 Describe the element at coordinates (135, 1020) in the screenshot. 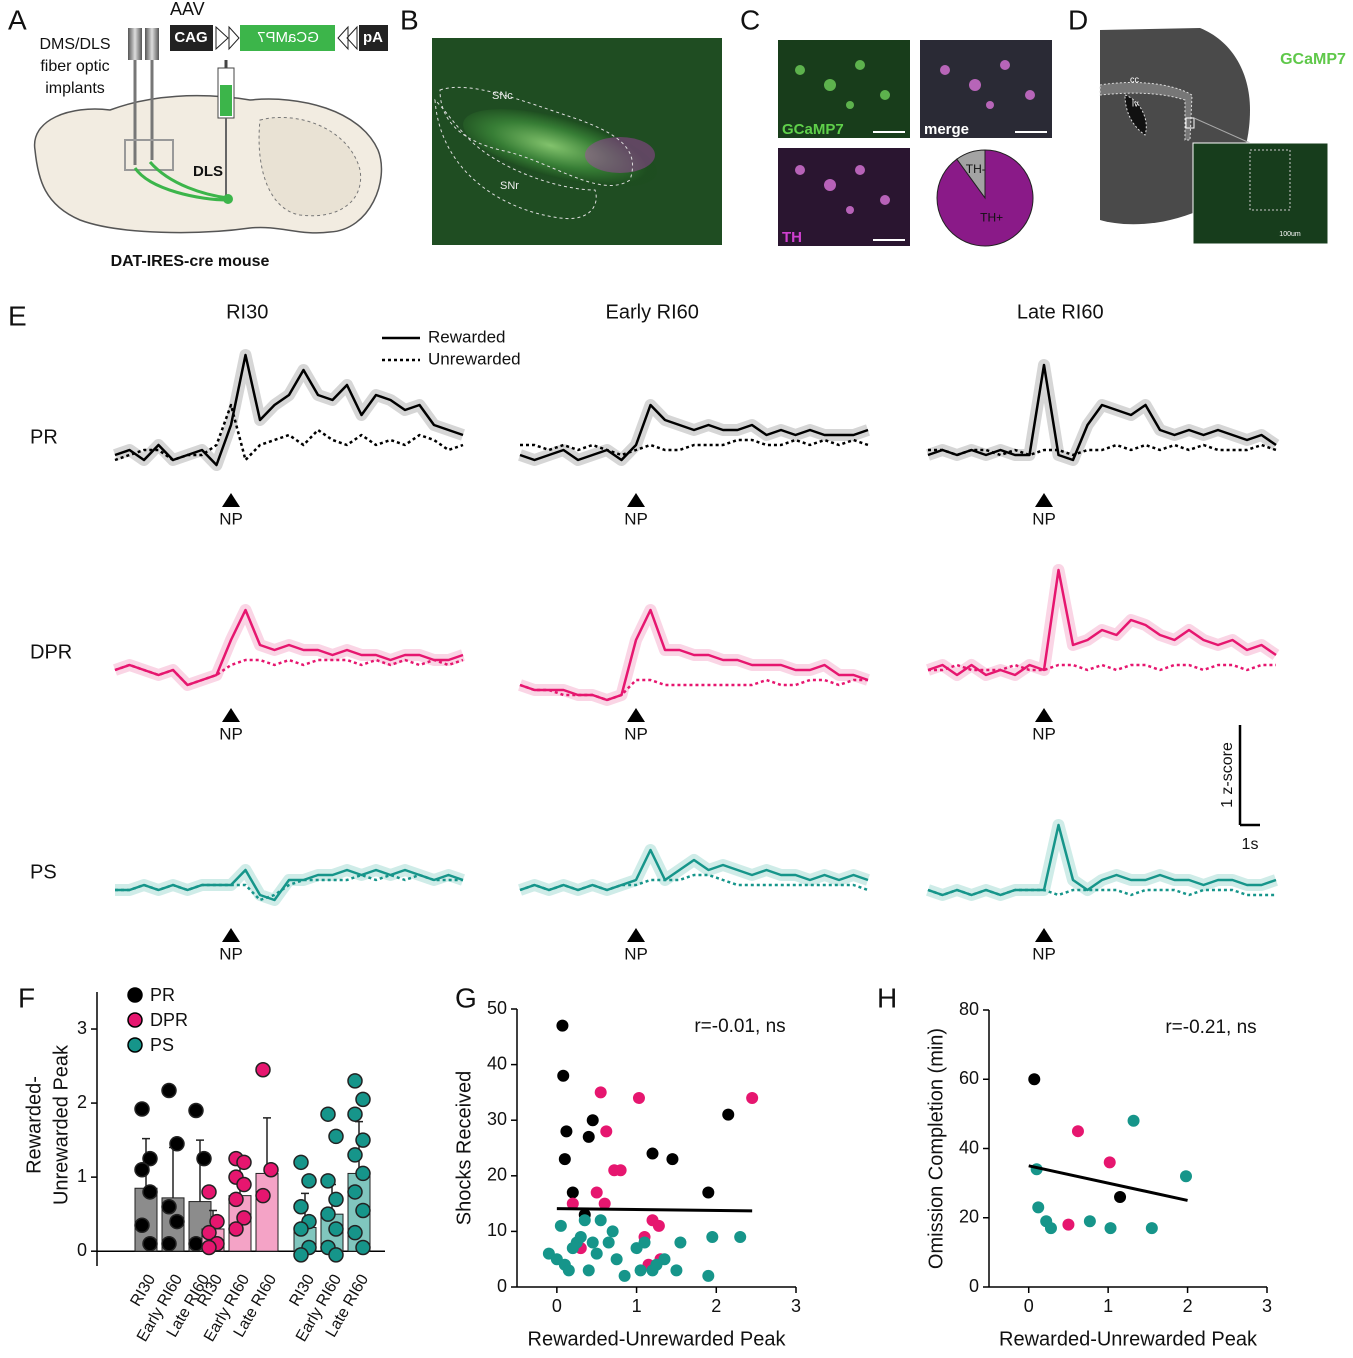

I see `legend-marker` at that location.